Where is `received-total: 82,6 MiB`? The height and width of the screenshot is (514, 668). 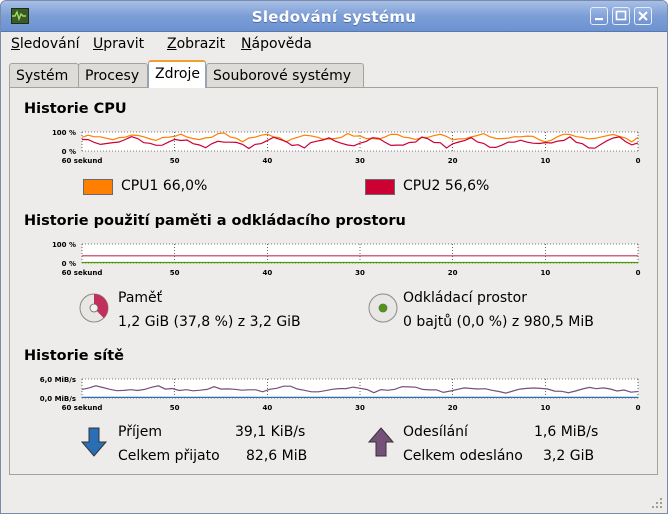 received-total: 82,6 MiB is located at coordinates (277, 456).